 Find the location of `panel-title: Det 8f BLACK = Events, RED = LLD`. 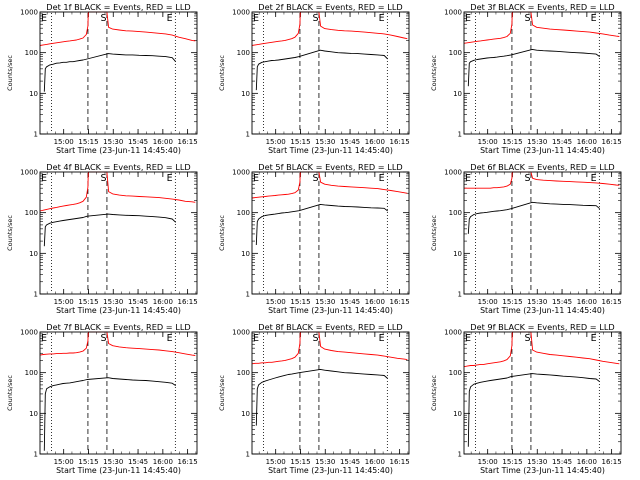

panel-title: Det 8f BLACK = Events, RED = LLD is located at coordinates (330, 327).